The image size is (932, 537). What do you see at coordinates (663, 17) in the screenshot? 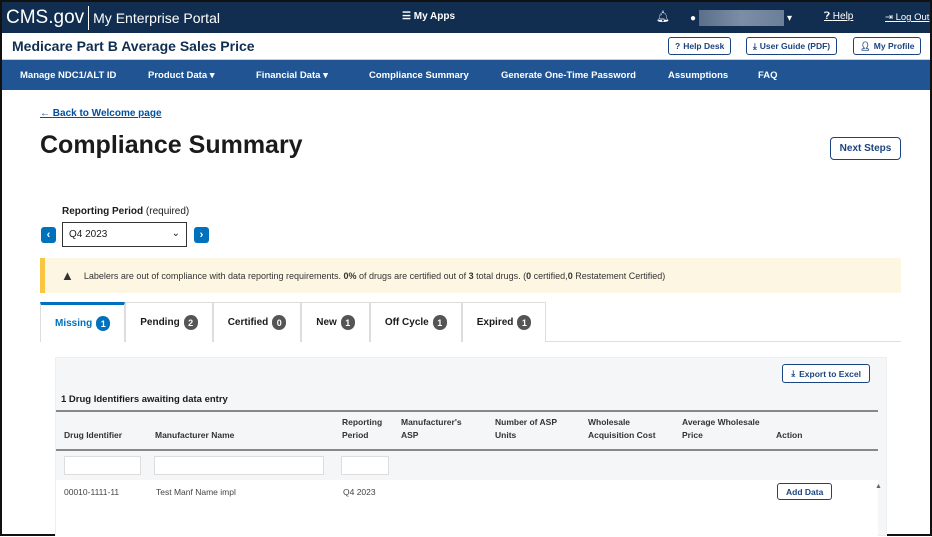
I see `bell-icon: 🔔︎` at bounding box center [663, 17].